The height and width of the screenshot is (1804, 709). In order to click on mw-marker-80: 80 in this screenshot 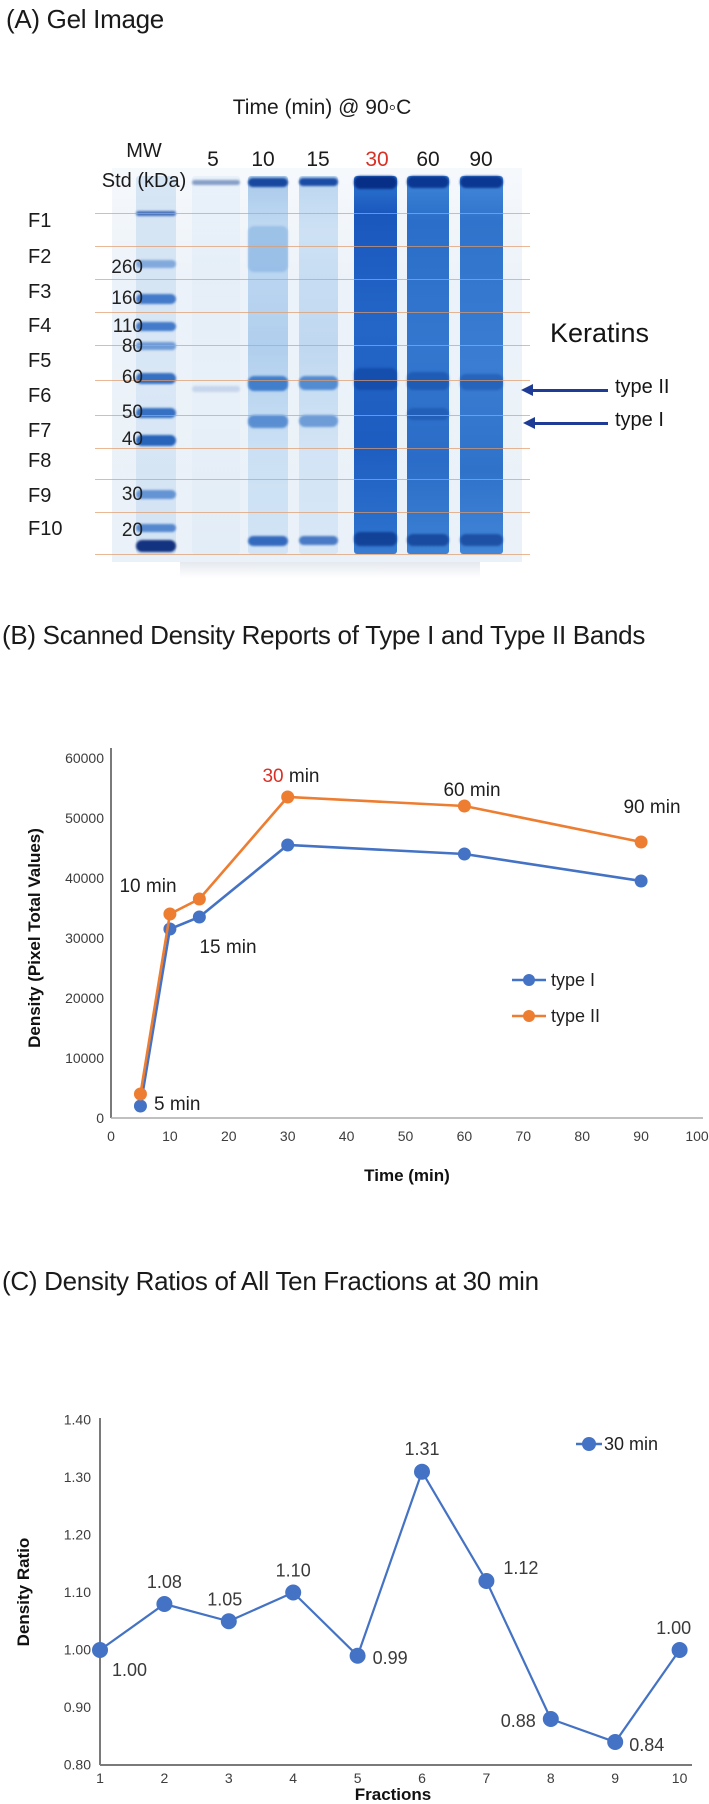, I will do `click(132, 346)`.